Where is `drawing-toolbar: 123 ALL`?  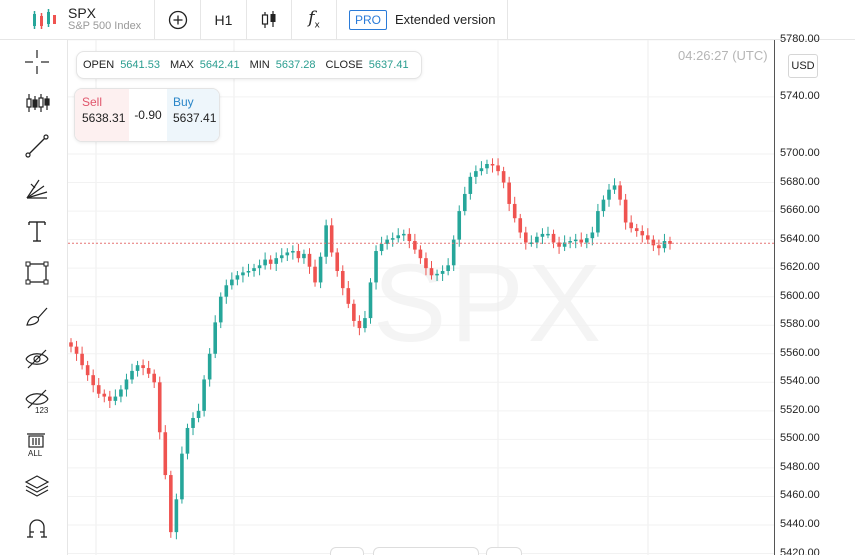 drawing-toolbar: 123 ALL is located at coordinates (34, 297).